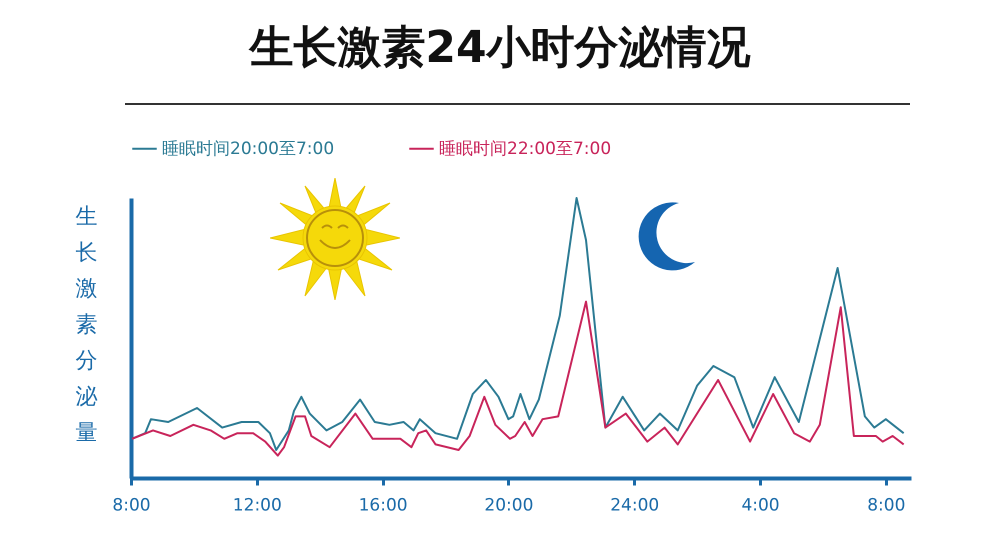 The height and width of the screenshot is (550, 1000). What do you see at coordinates (248, 148) in the screenshot?
I see `legend-label: 睡眠时间20:00至7:00` at bounding box center [248, 148].